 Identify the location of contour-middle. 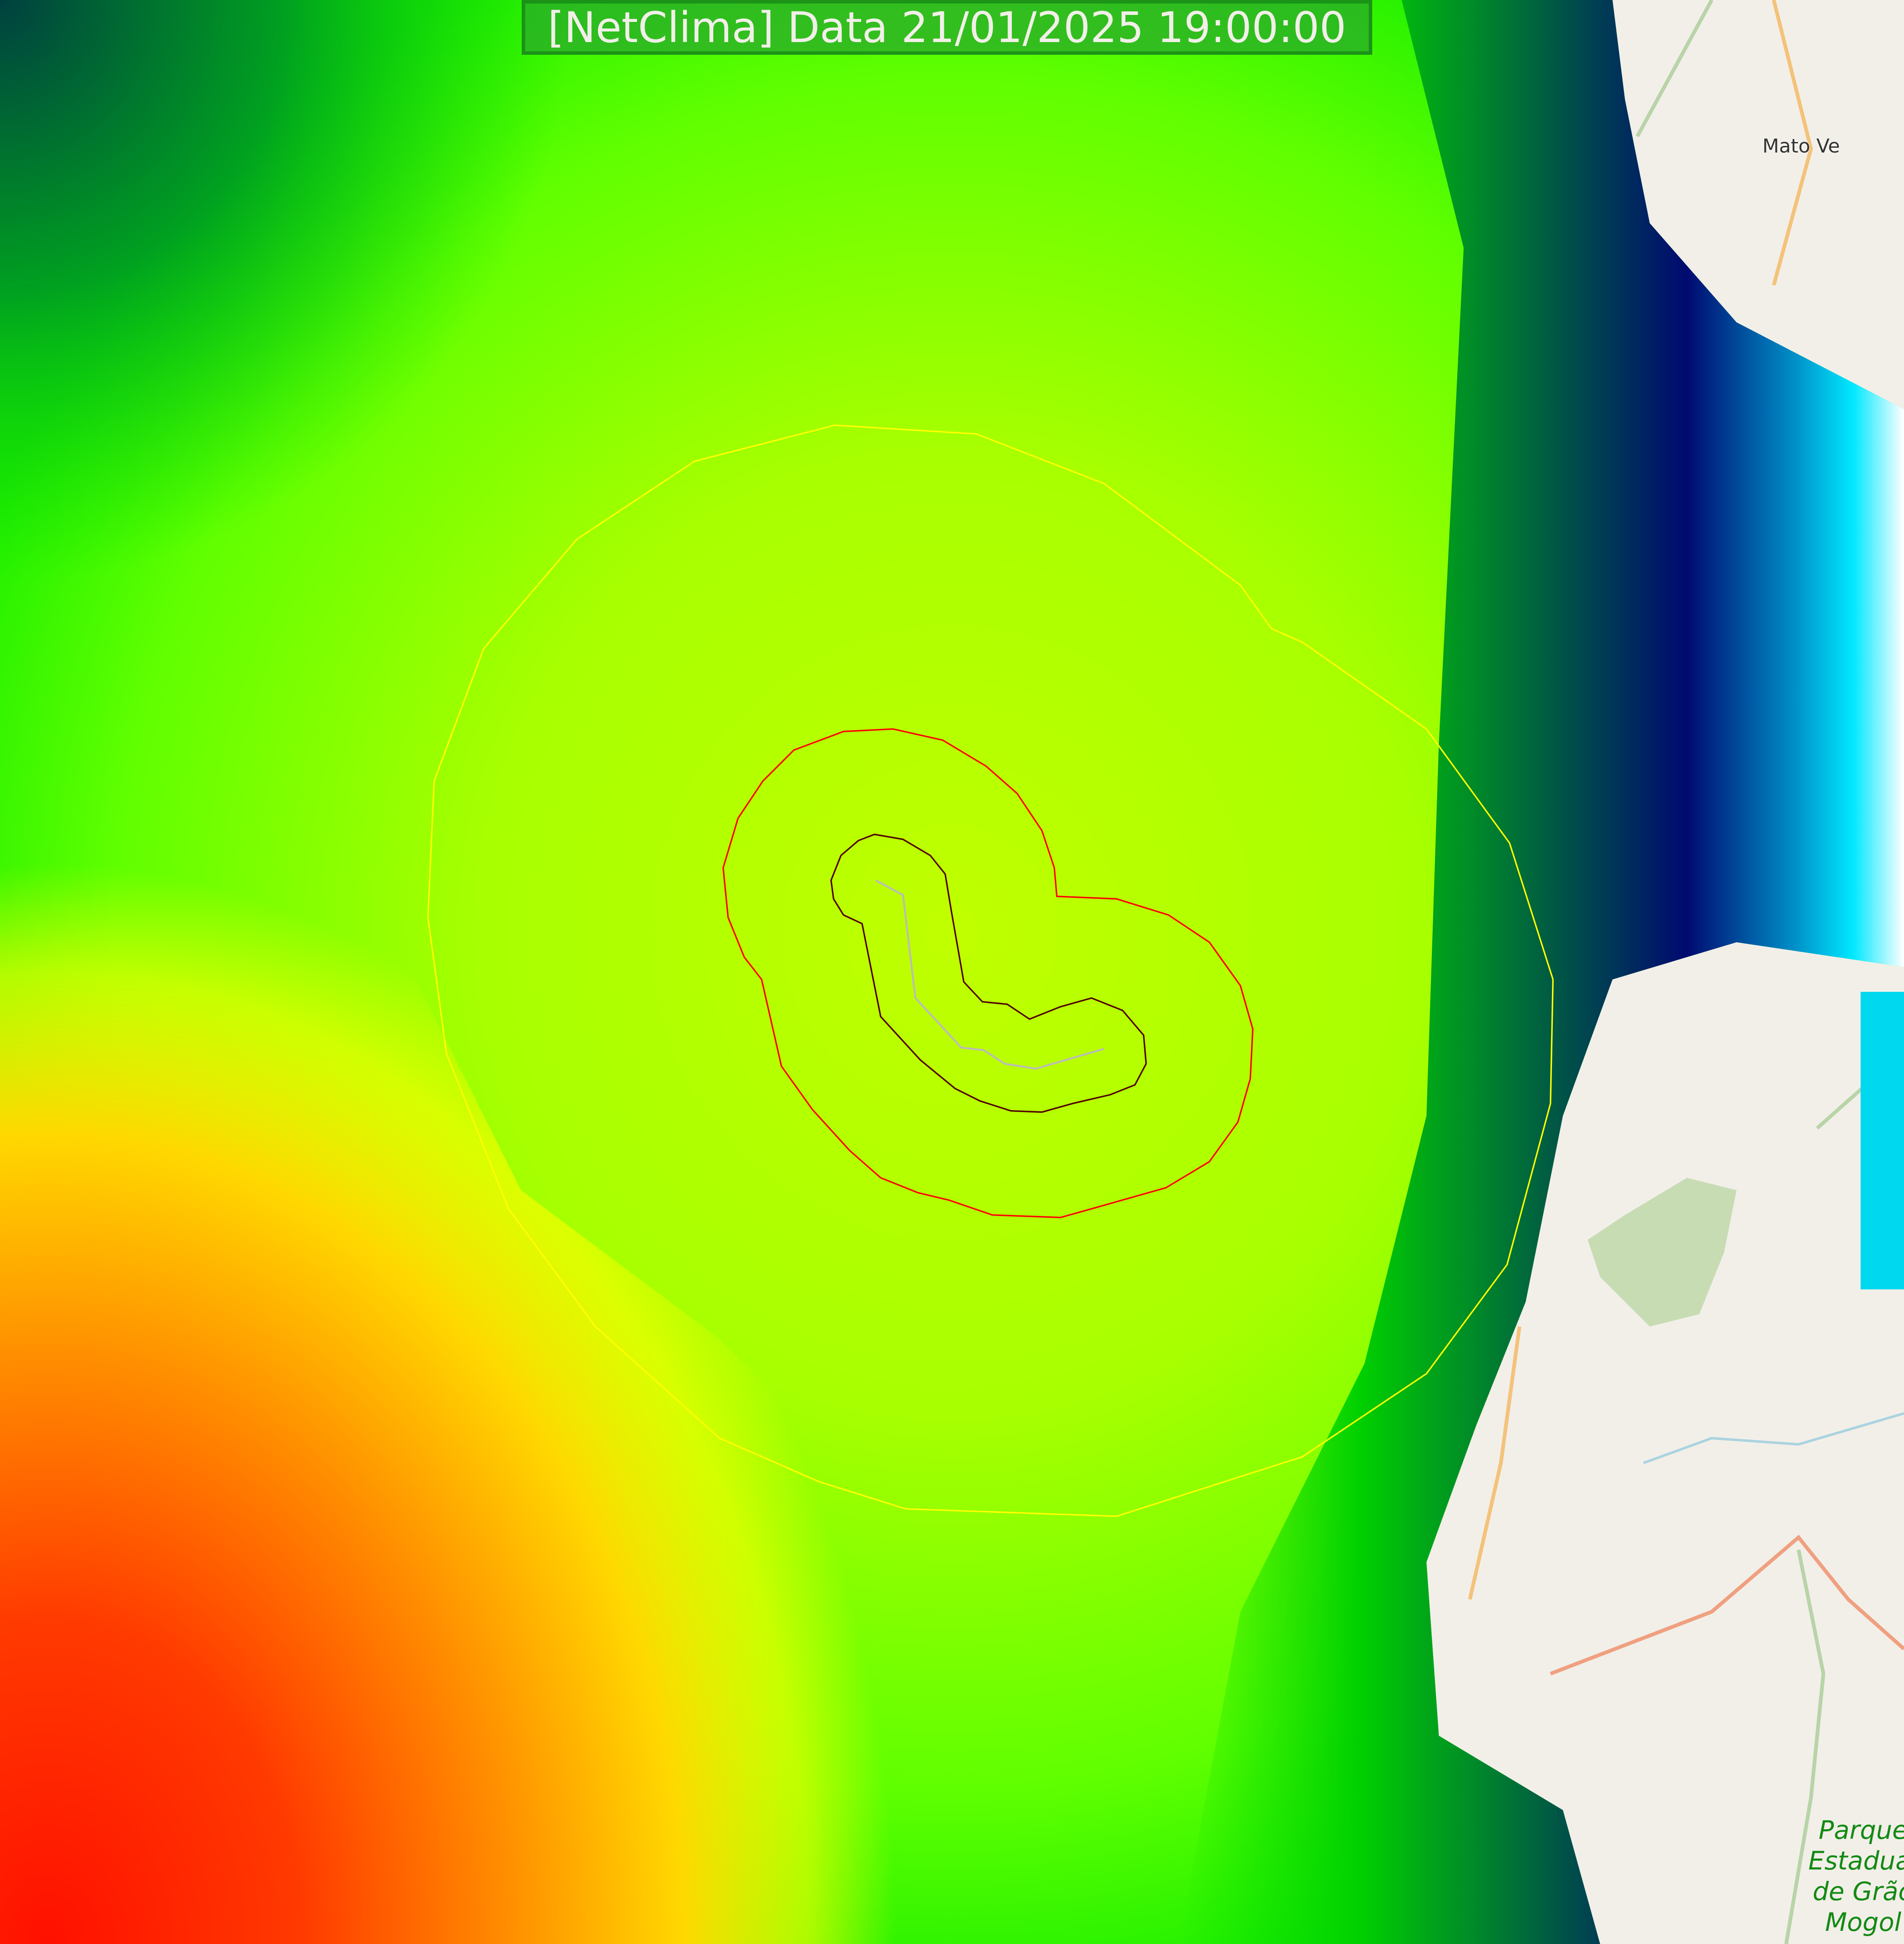
(988, 973).